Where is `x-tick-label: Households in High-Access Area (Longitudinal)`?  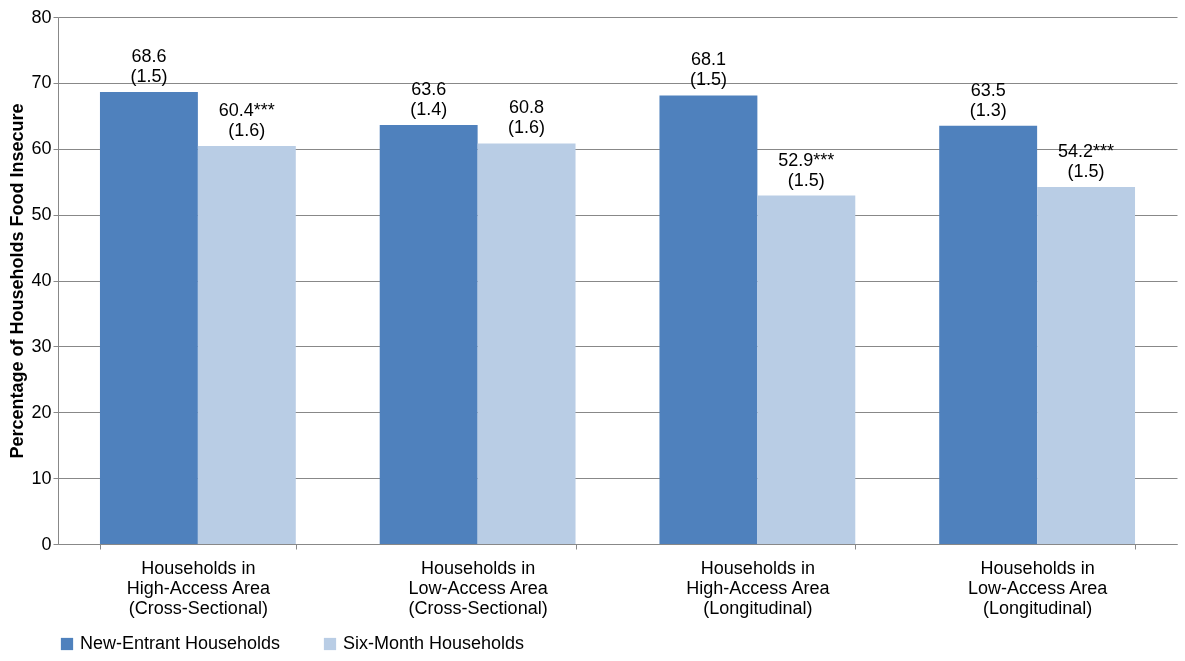
x-tick-label: Households in High-Access Area (Longitudinal) is located at coordinates (758, 587).